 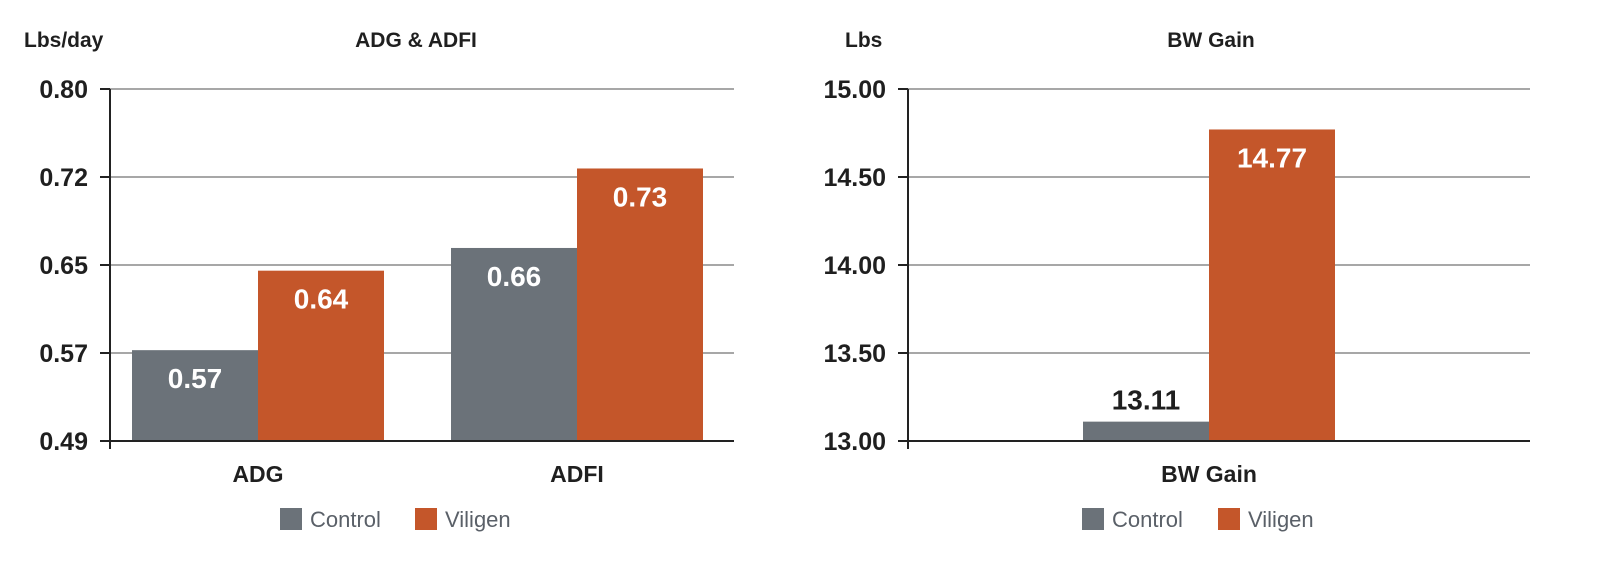 I want to click on y-tick-label: 13.50, so click(x=854, y=354).